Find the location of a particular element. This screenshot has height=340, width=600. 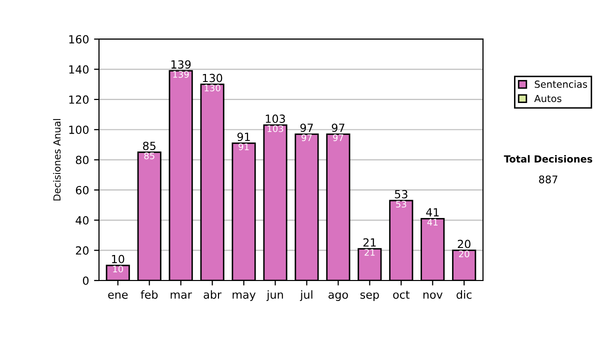

data-label: 10 is located at coordinates (118, 269).